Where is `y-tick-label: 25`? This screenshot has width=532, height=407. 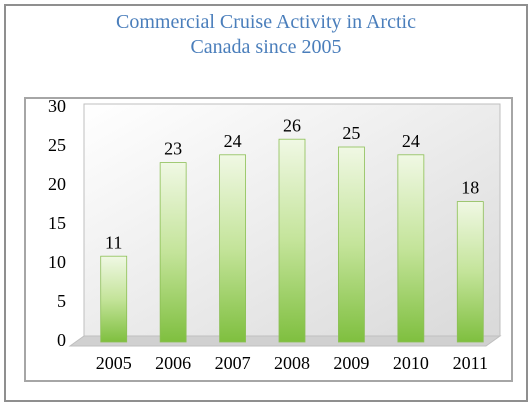 y-tick-label: 25 is located at coordinates (57, 145).